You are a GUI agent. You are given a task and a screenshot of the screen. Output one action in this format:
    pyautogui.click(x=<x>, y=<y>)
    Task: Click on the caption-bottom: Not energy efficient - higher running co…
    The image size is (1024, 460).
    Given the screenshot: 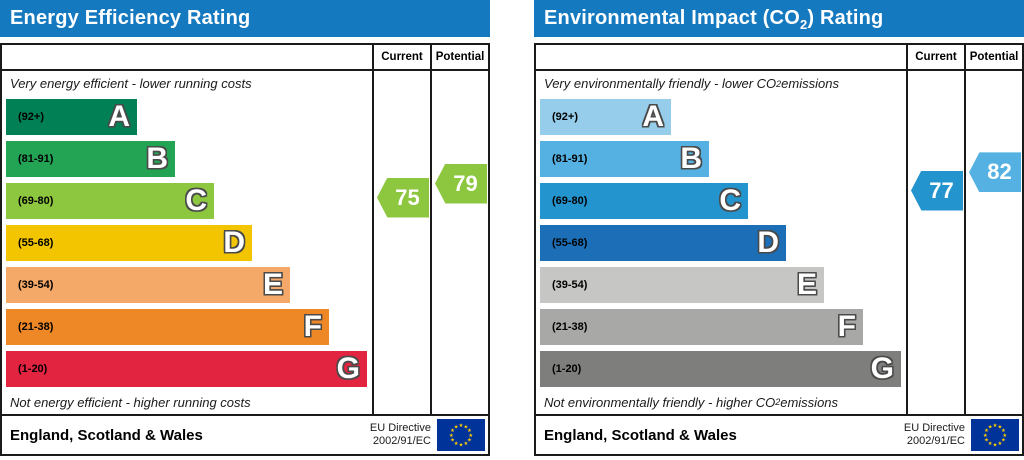 What is the action you would take?
    pyautogui.click(x=130, y=402)
    